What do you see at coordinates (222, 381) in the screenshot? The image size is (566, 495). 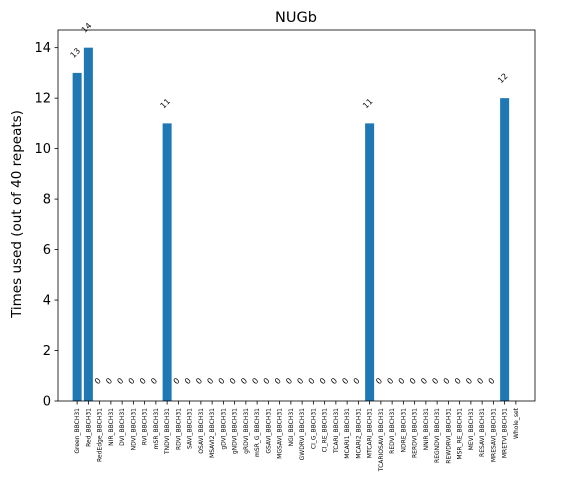 I see `data-label-13: 0` at bounding box center [222, 381].